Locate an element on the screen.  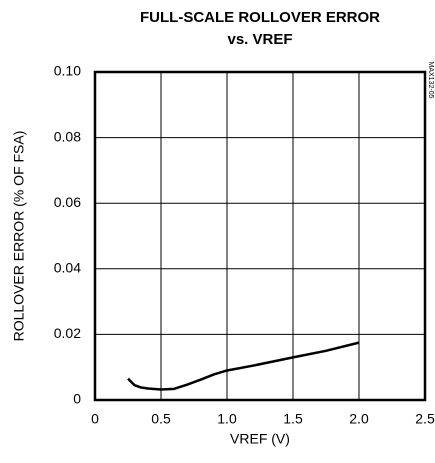
chart-title: FULL-SCALE ROLLOVER ERROR is located at coordinates (260, 17).